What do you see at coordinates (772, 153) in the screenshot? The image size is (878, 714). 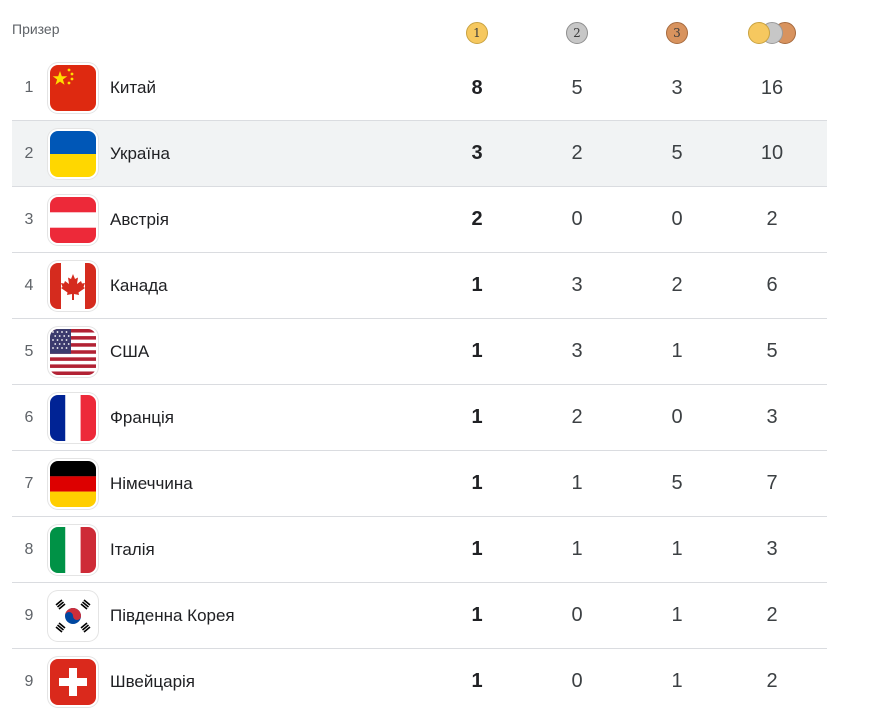 I see `total-count: 10` at bounding box center [772, 153].